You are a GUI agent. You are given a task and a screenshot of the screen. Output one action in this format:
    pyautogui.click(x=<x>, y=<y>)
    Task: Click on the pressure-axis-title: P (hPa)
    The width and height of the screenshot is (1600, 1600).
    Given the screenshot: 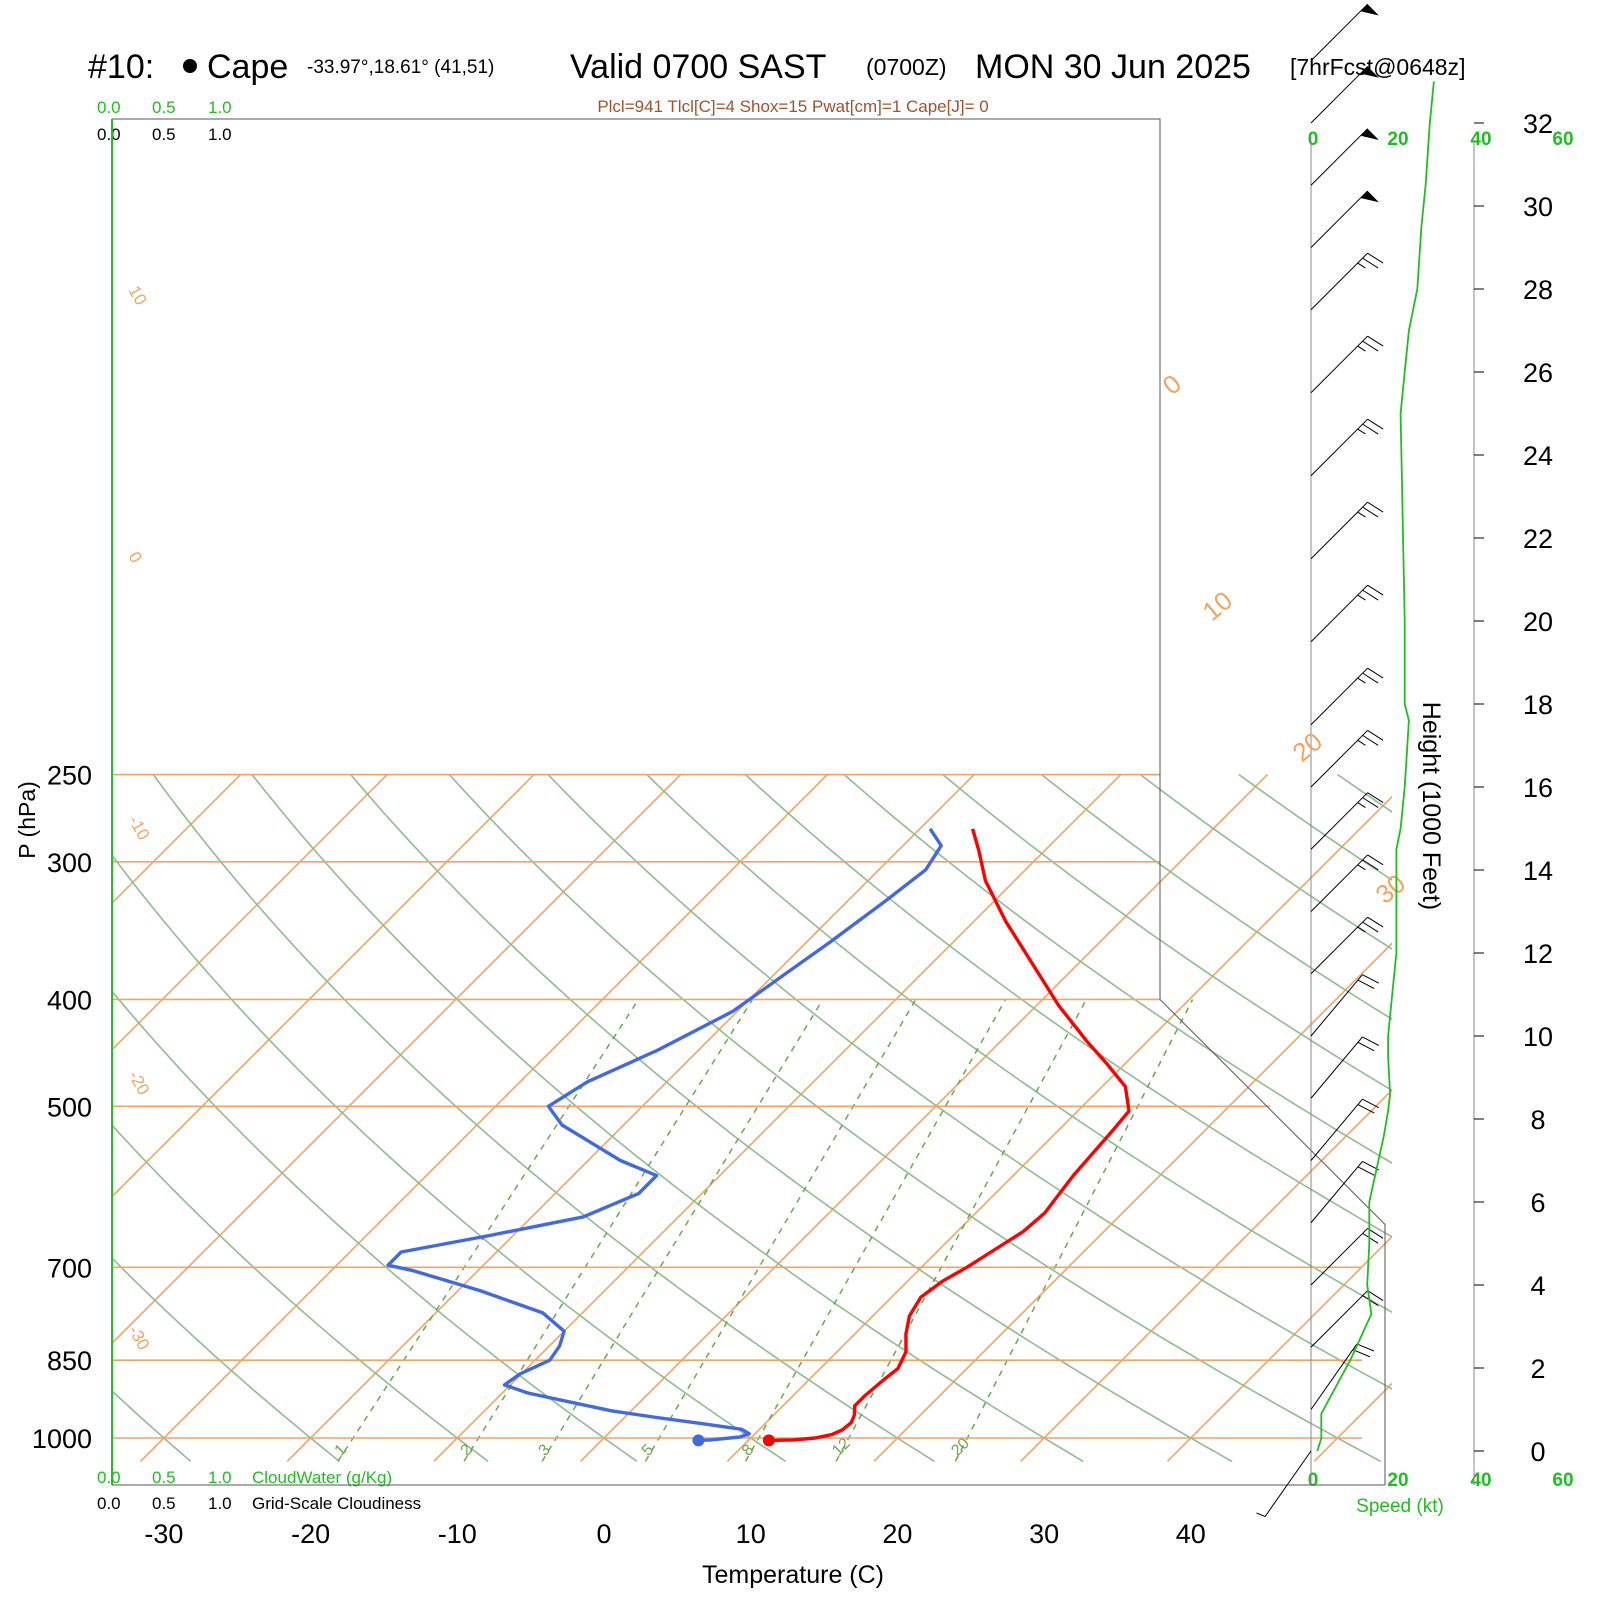 What is the action you would take?
    pyautogui.click(x=27, y=820)
    